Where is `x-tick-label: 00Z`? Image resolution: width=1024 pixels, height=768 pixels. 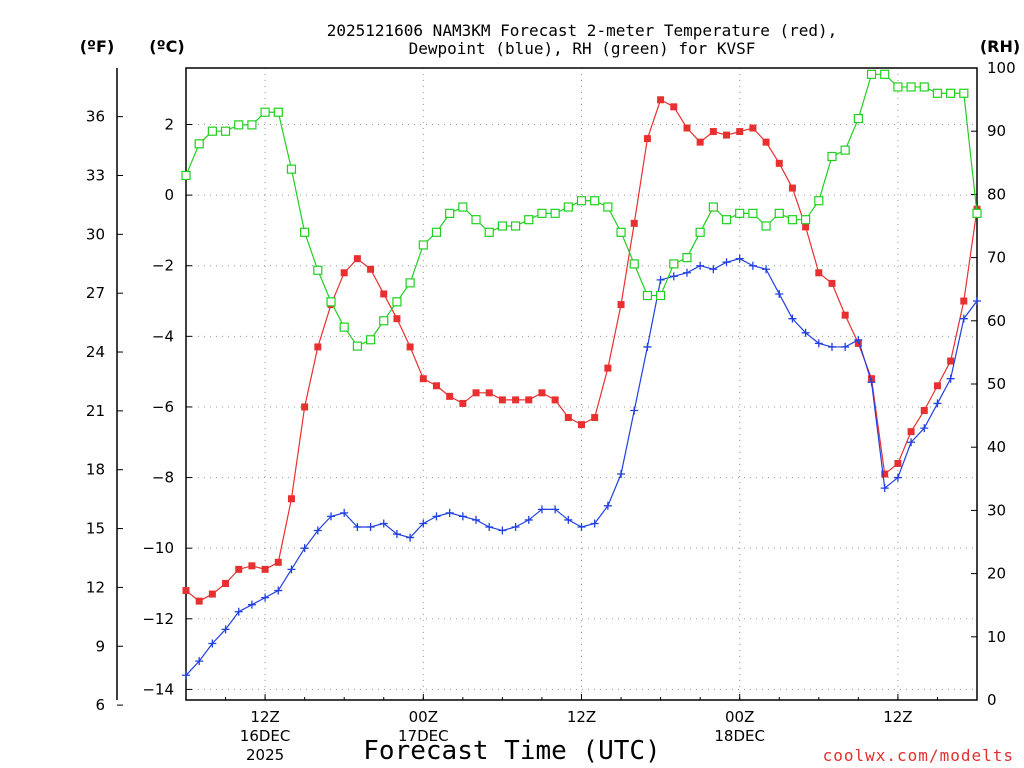 x-tick-label: 00Z is located at coordinates (739, 717).